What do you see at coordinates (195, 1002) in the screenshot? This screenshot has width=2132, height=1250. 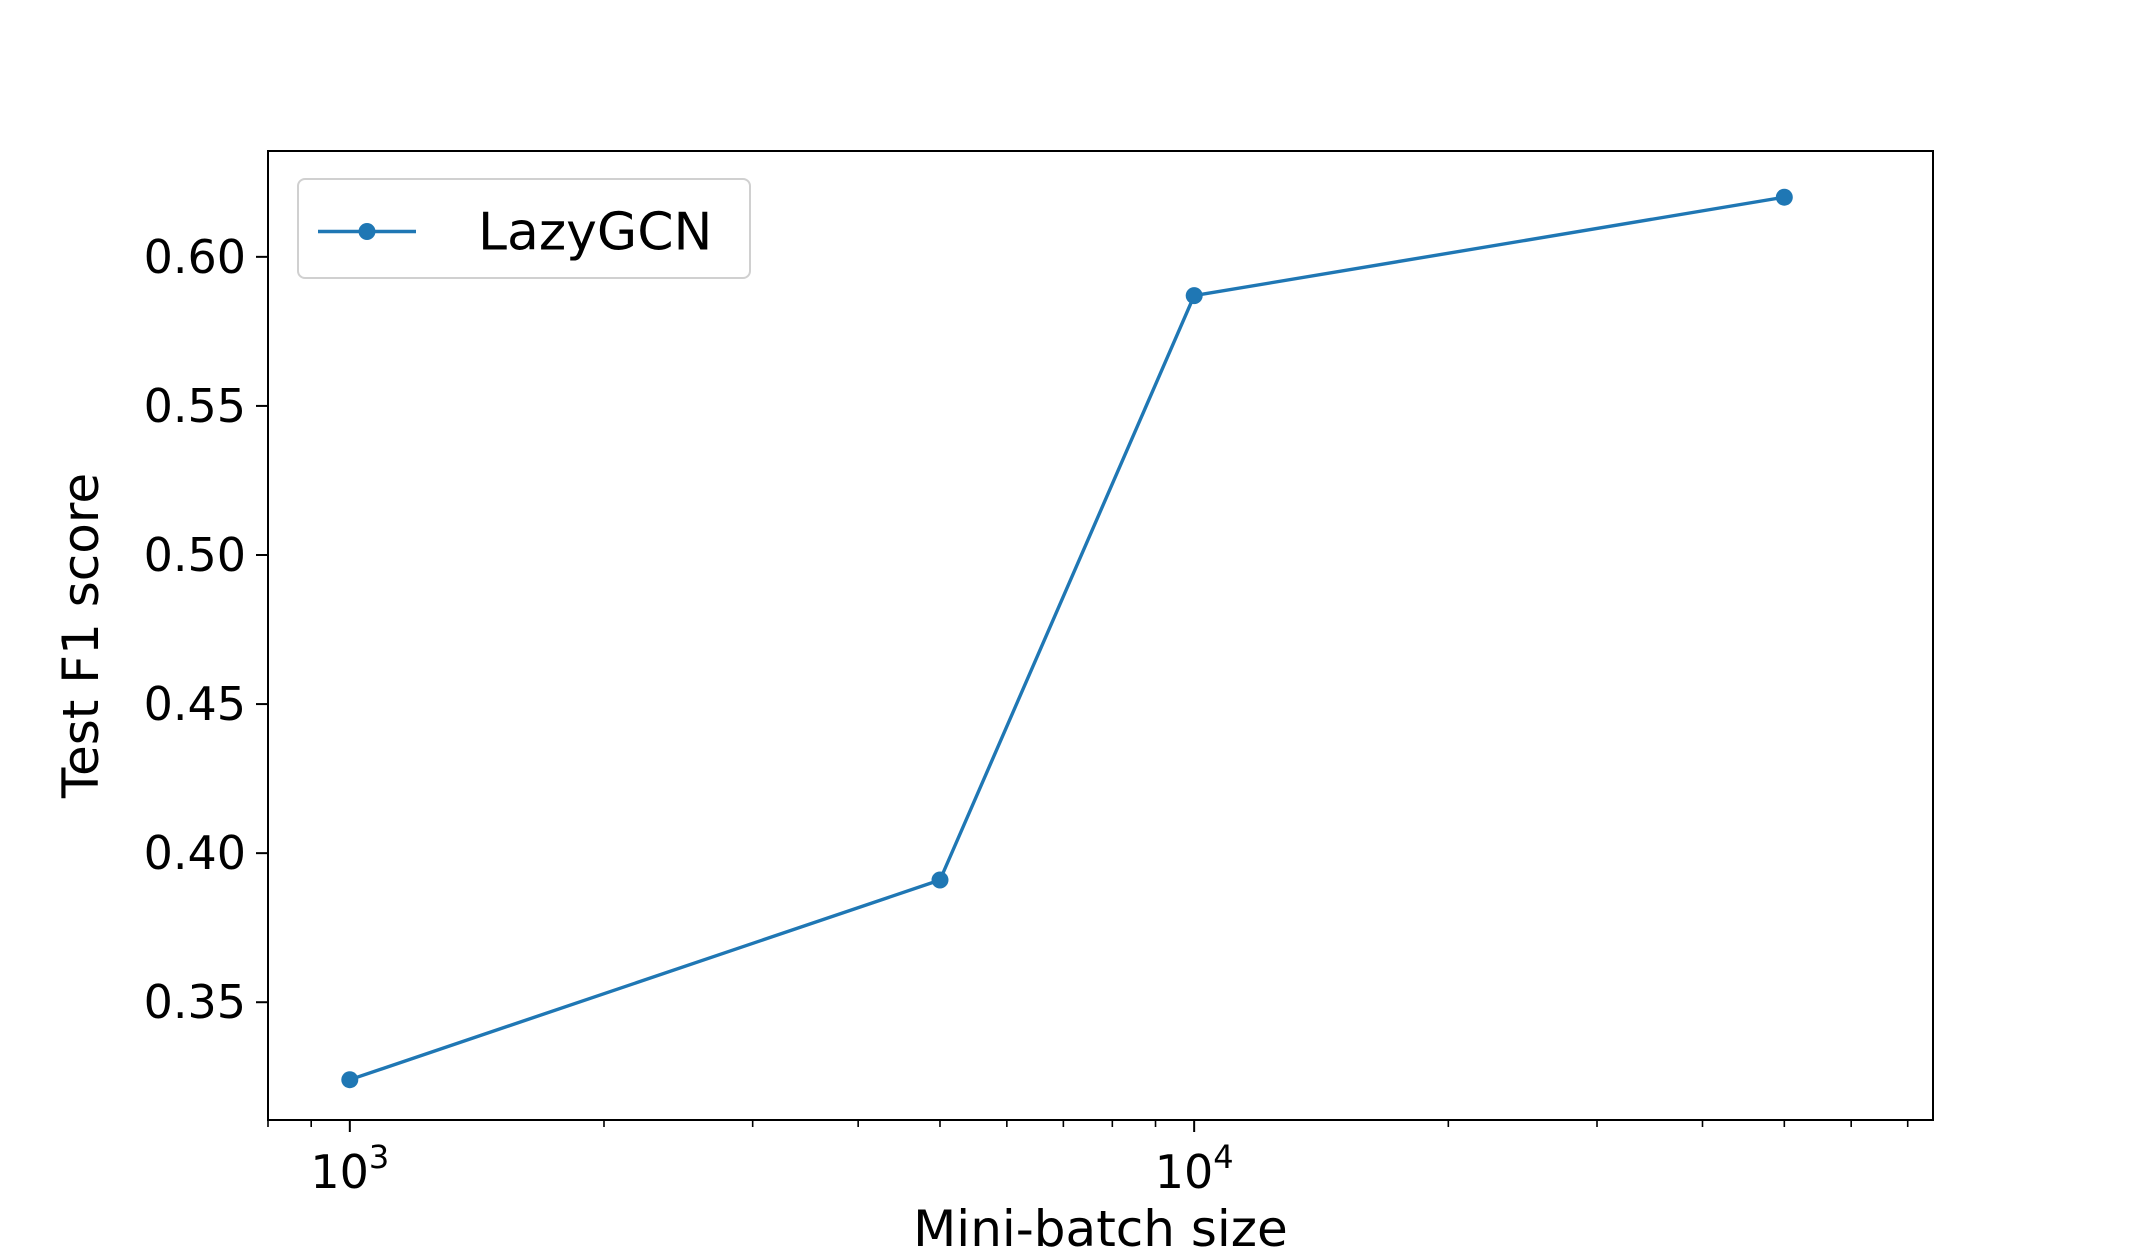 I see `y-tick-label: 0.35` at bounding box center [195, 1002].